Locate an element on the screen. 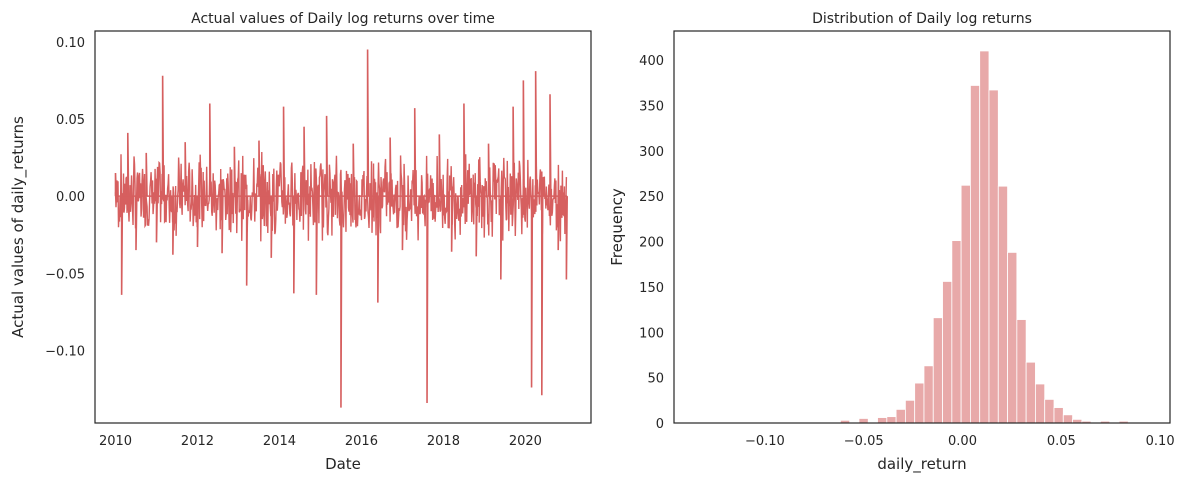  histogram-x-tick-label: −0.10 is located at coordinates (765, 441).